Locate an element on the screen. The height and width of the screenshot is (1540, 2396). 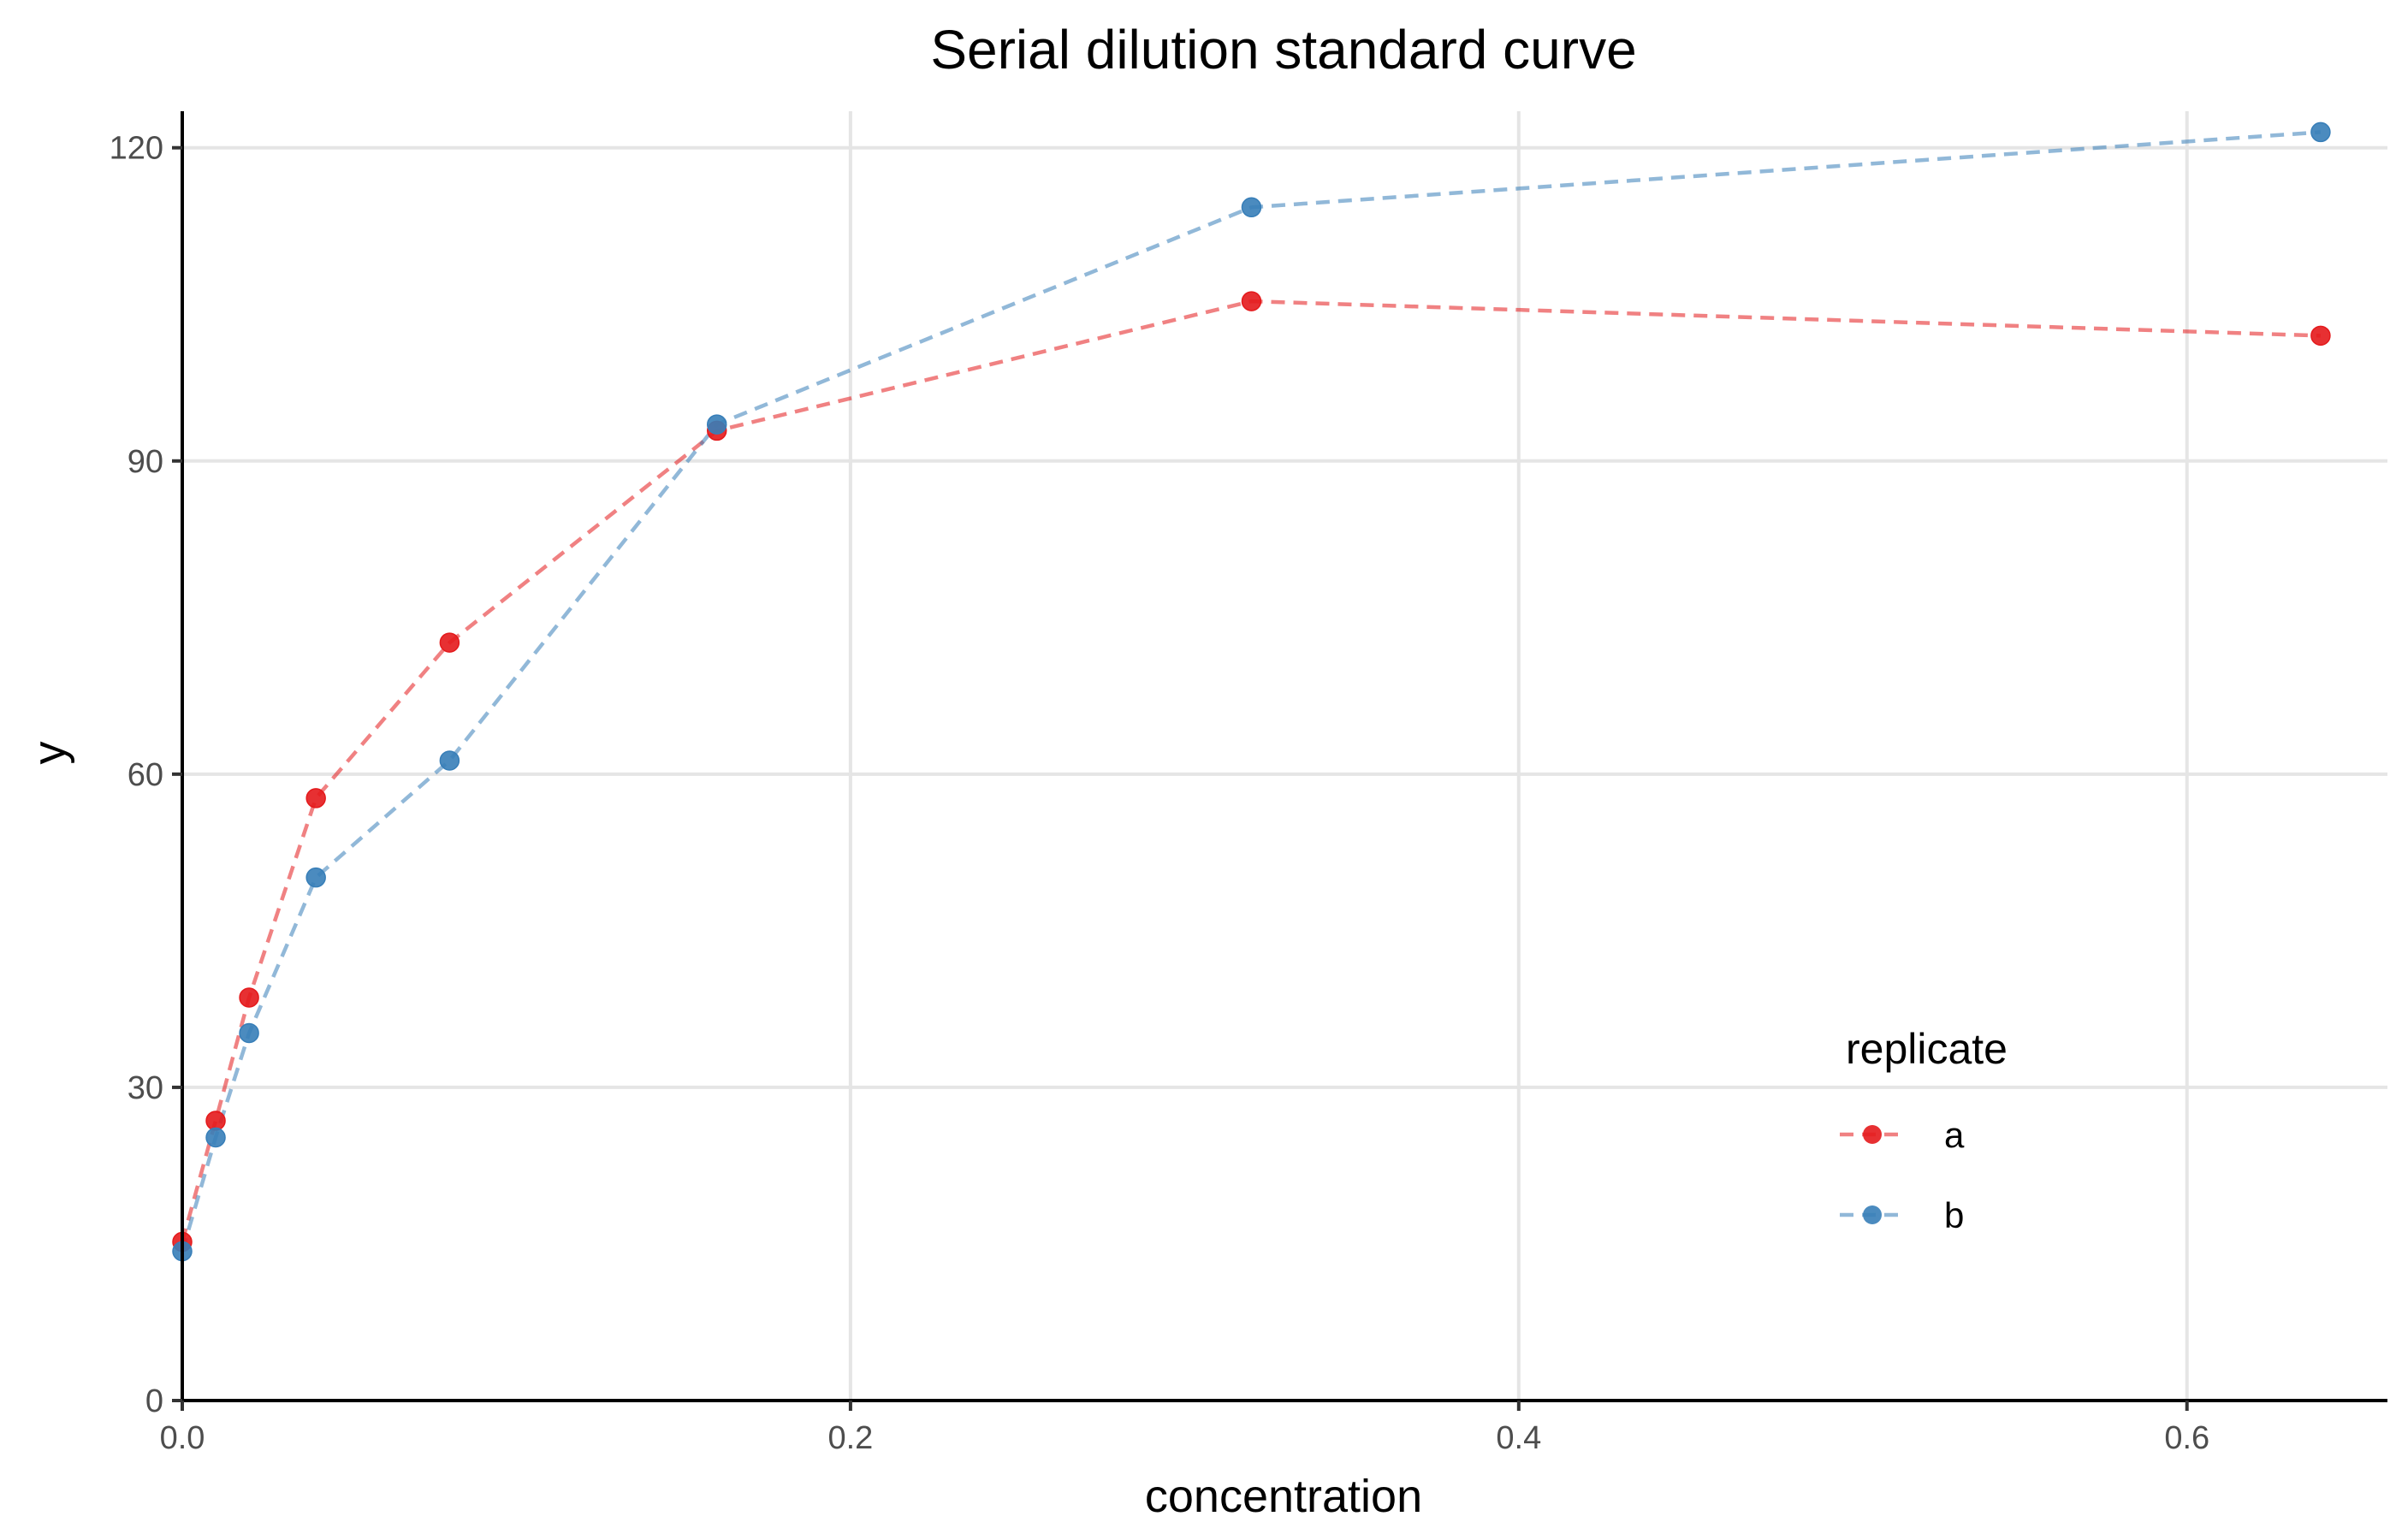
y-tick-label: 120 is located at coordinates (136, 149).